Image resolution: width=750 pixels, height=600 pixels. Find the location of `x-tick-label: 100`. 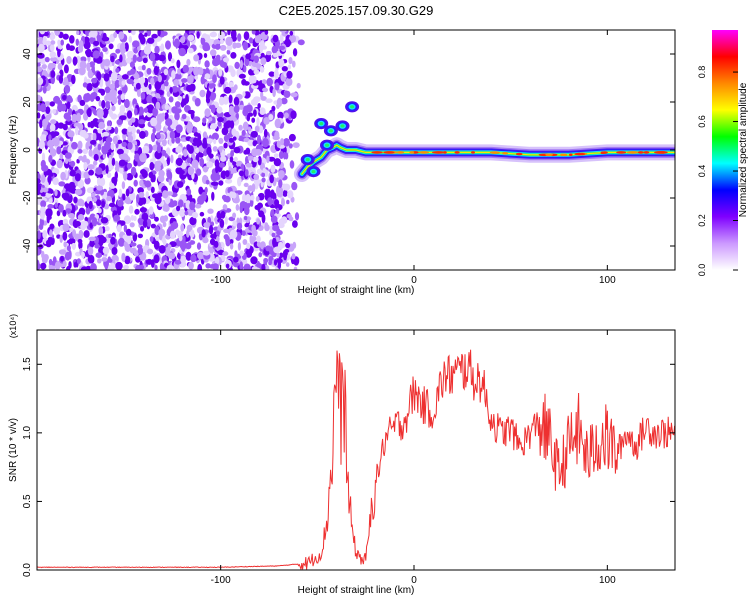

x-tick-label: 100 is located at coordinates (607, 280).